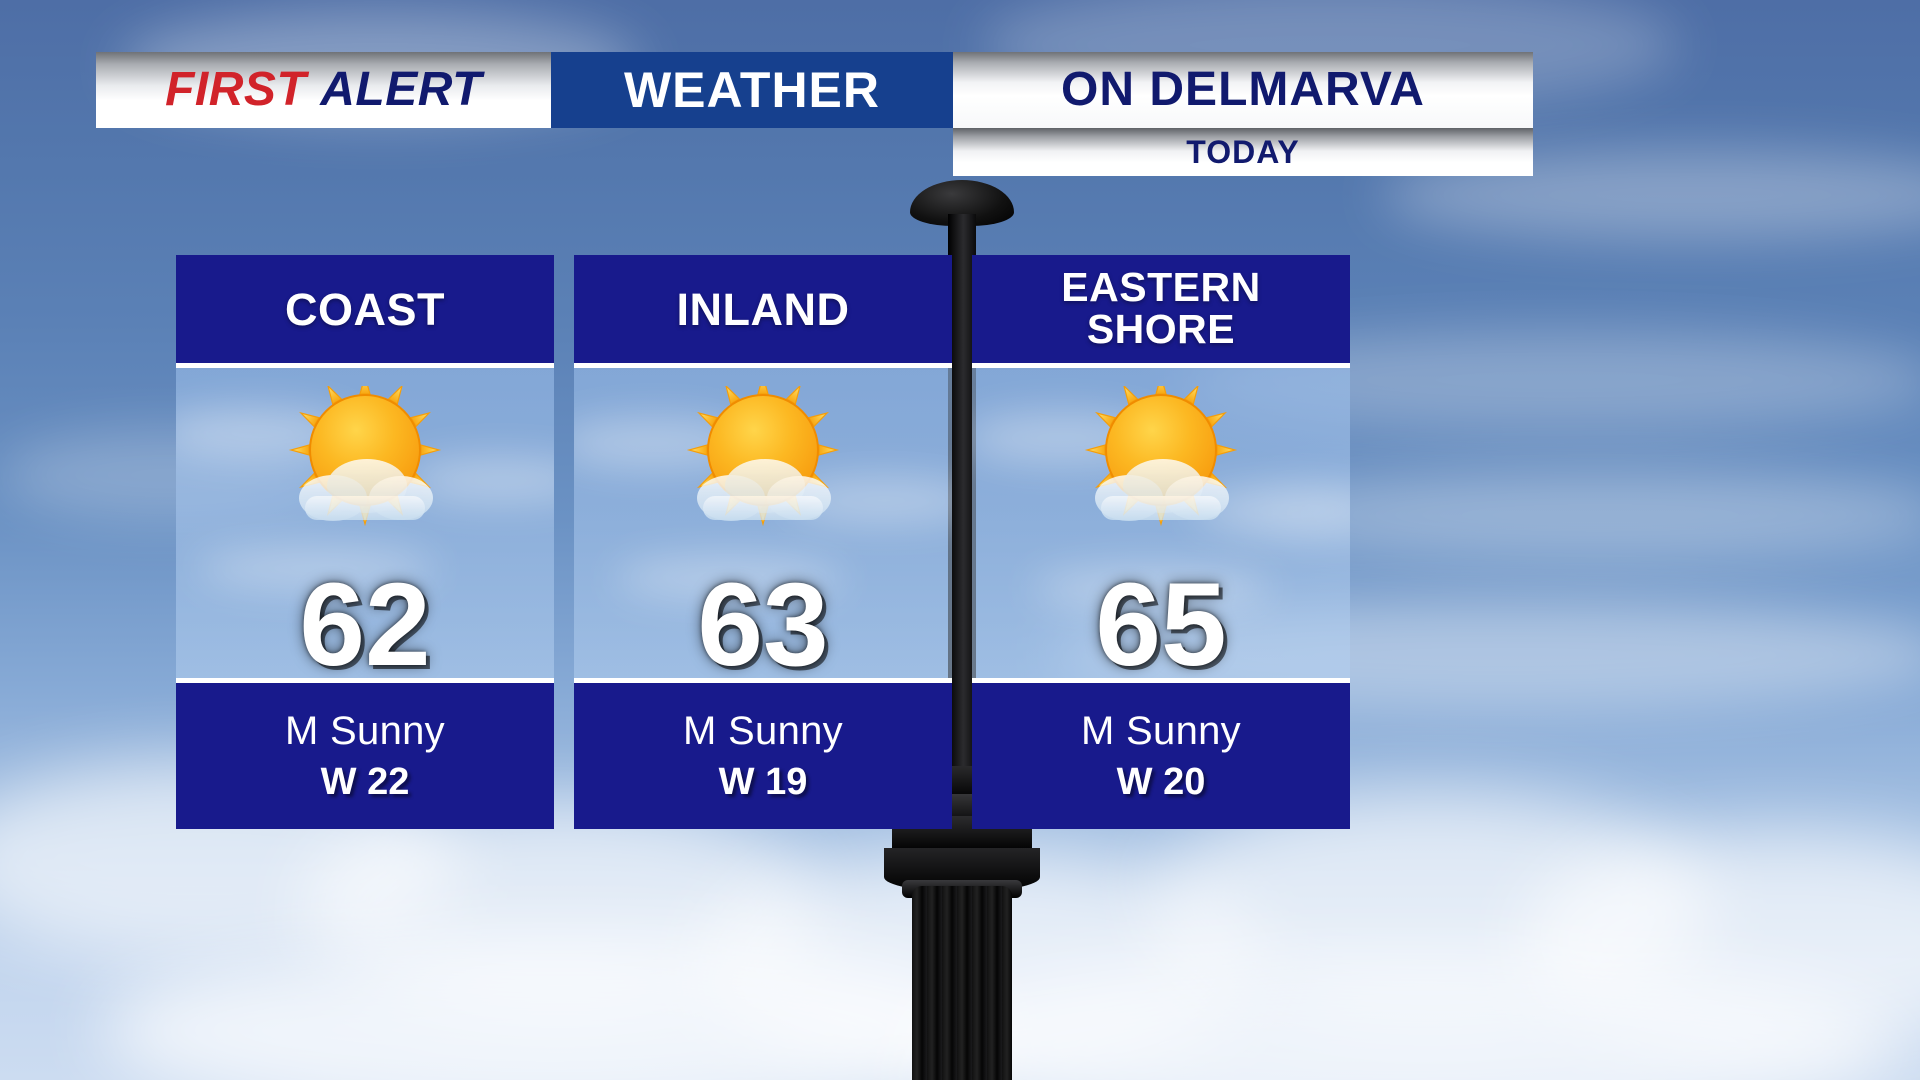 The width and height of the screenshot is (1920, 1080). Describe the element at coordinates (365, 756) in the screenshot. I see `panel-footer-coast: M Sunny W 22` at that location.